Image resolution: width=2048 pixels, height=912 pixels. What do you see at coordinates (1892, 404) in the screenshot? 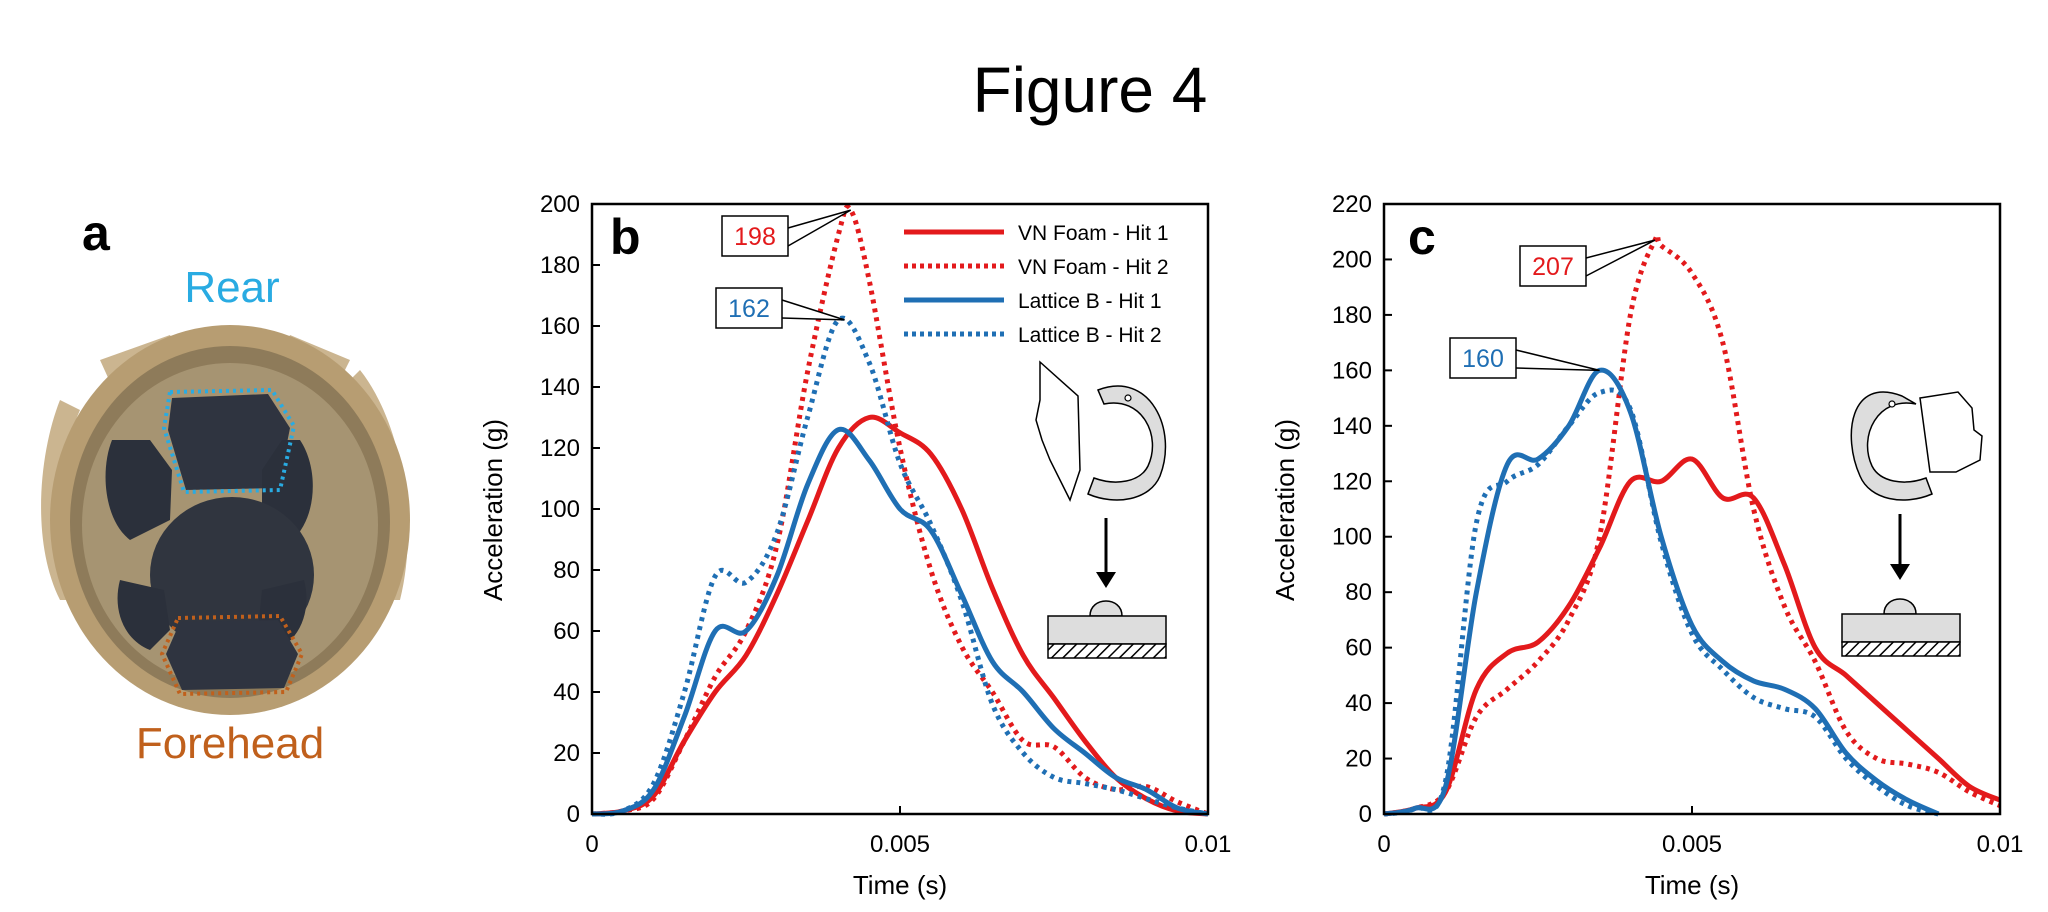
I see `panel-c-helmet-rivet-icon` at bounding box center [1892, 404].